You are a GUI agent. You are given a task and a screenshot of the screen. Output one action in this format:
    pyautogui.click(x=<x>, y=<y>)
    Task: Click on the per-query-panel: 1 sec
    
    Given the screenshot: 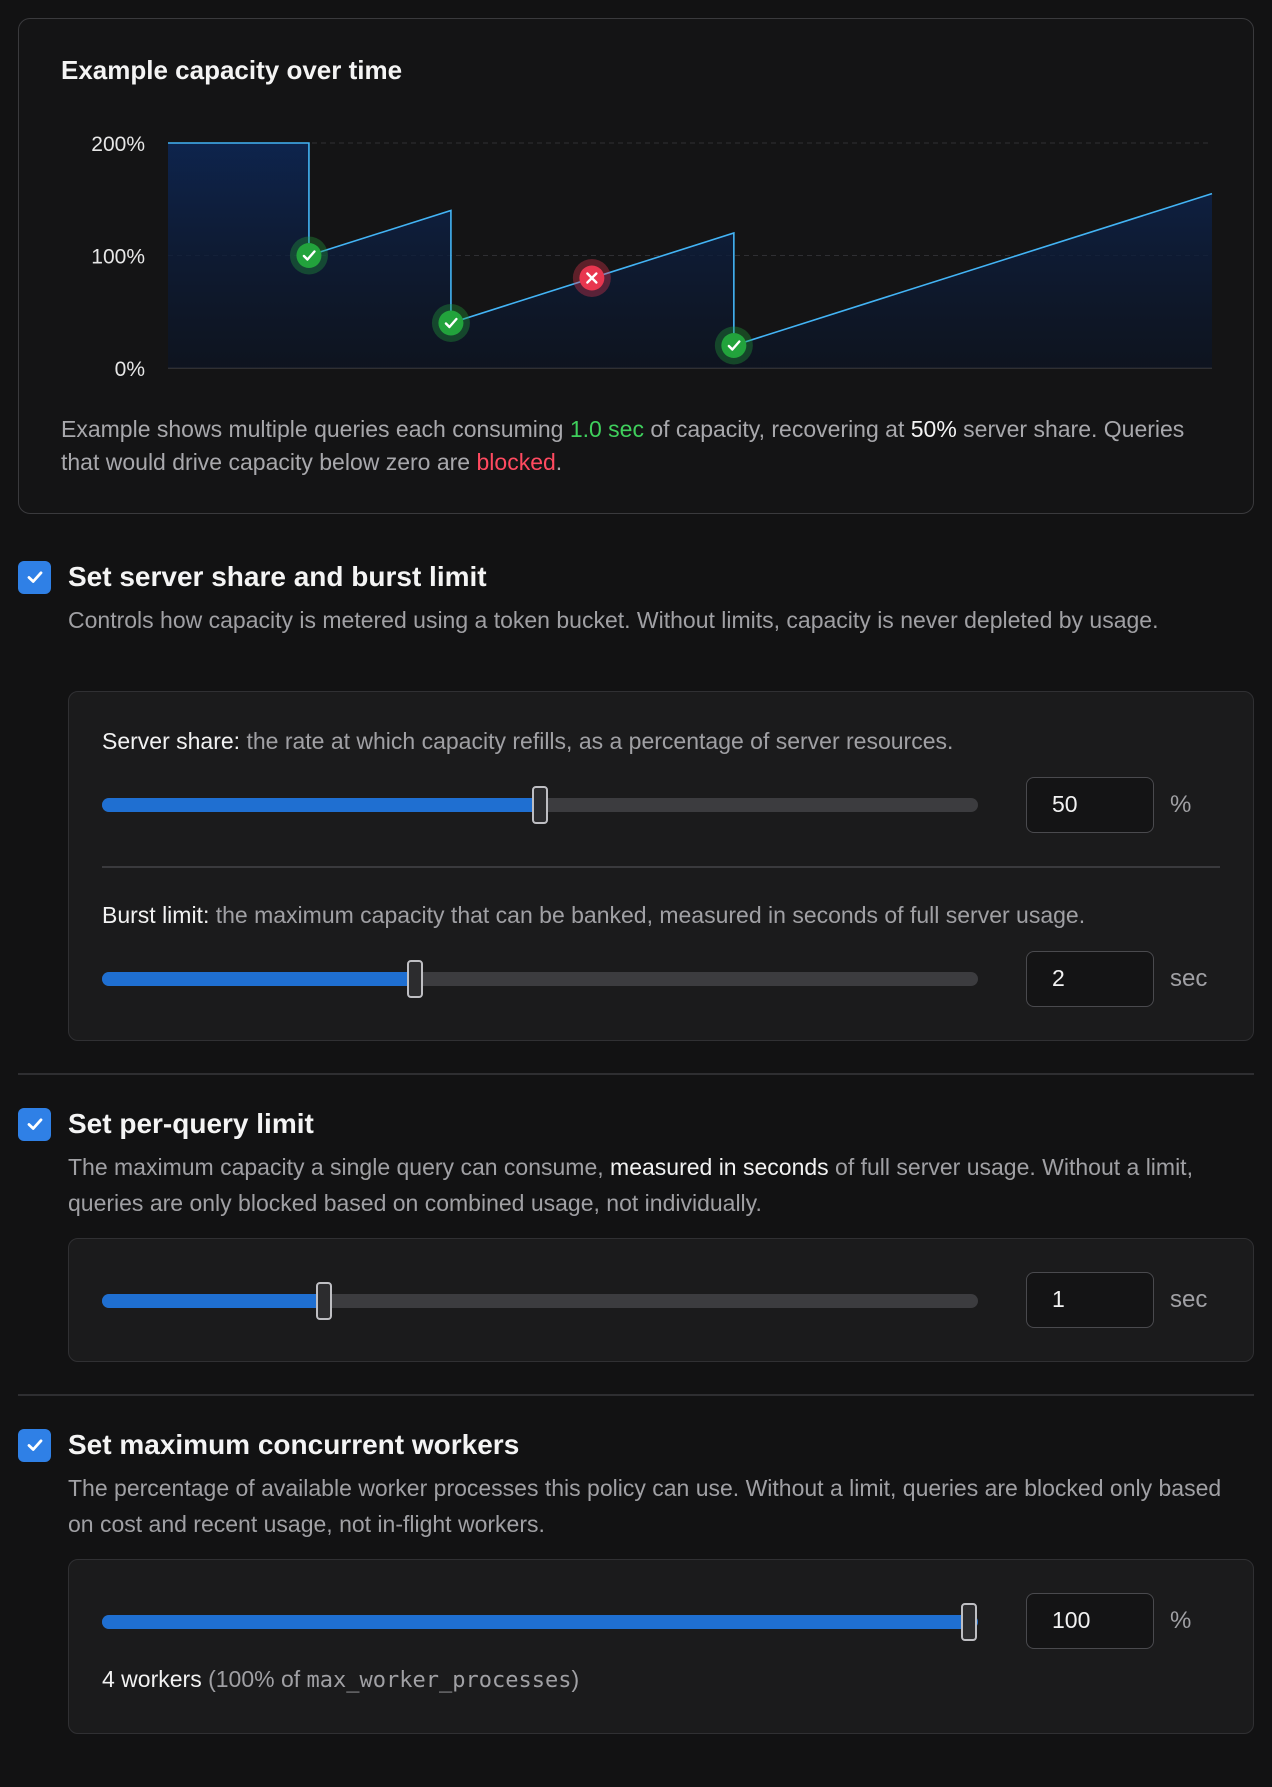 What is the action you would take?
    pyautogui.click(x=661, y=1300)
    